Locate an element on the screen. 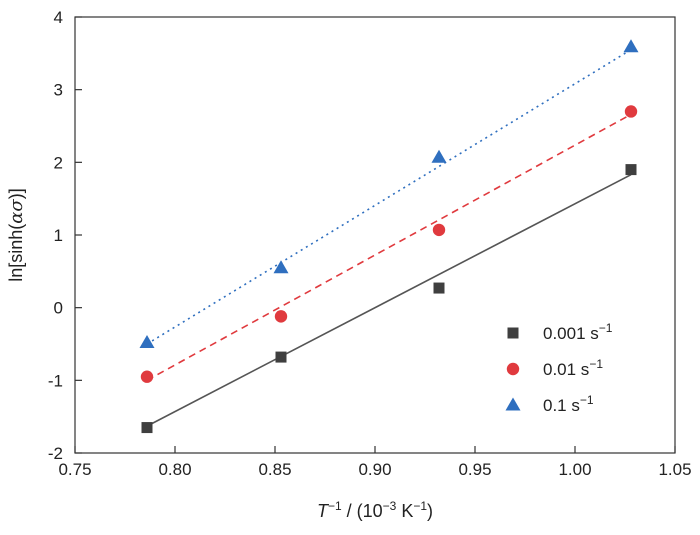 The width and height of the screenshot is (700, 535). y-tick-label: 0 is located at coordinates (58, 308).